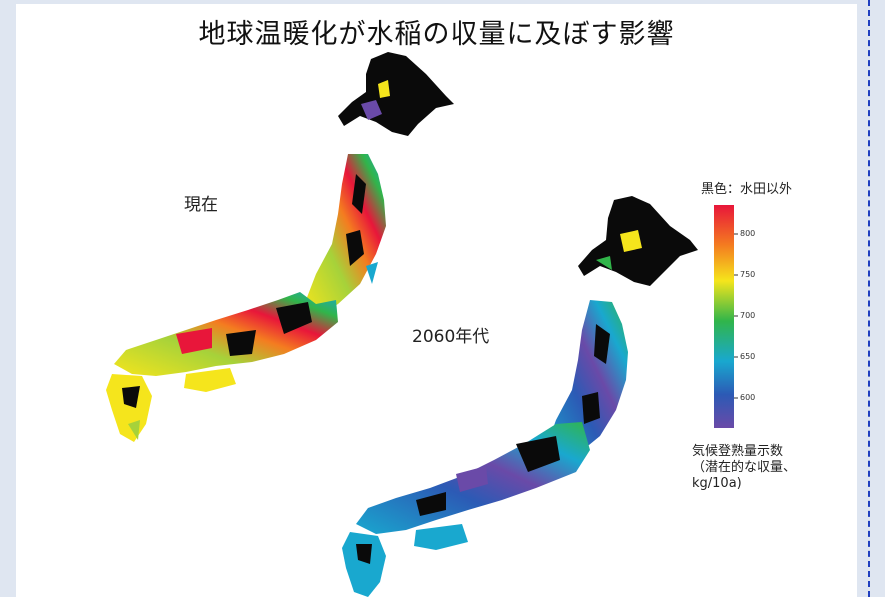  Describe the element at coordinates (748, 356) in the screenshot. I see `legend-tick-650: 650` at that location.